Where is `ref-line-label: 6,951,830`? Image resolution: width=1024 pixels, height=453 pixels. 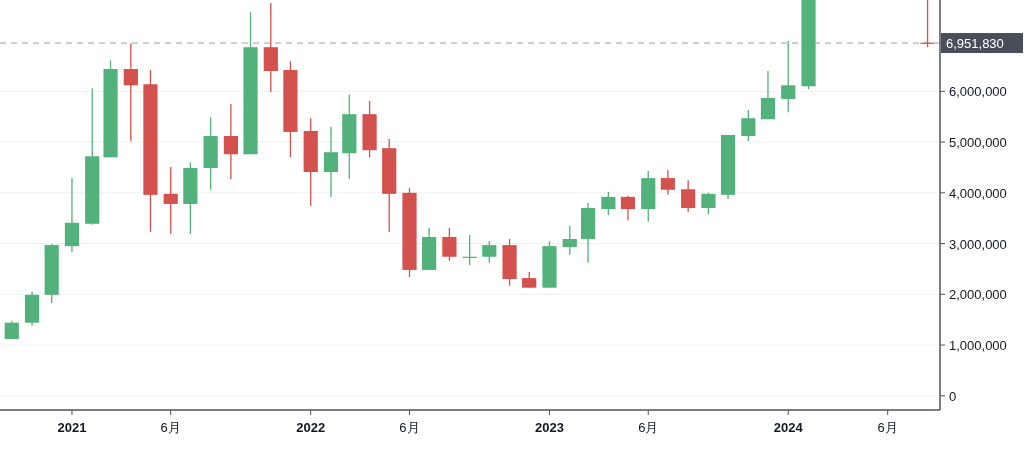
ref-line-label: 6,951,830 is located at coordinates (975, 44).